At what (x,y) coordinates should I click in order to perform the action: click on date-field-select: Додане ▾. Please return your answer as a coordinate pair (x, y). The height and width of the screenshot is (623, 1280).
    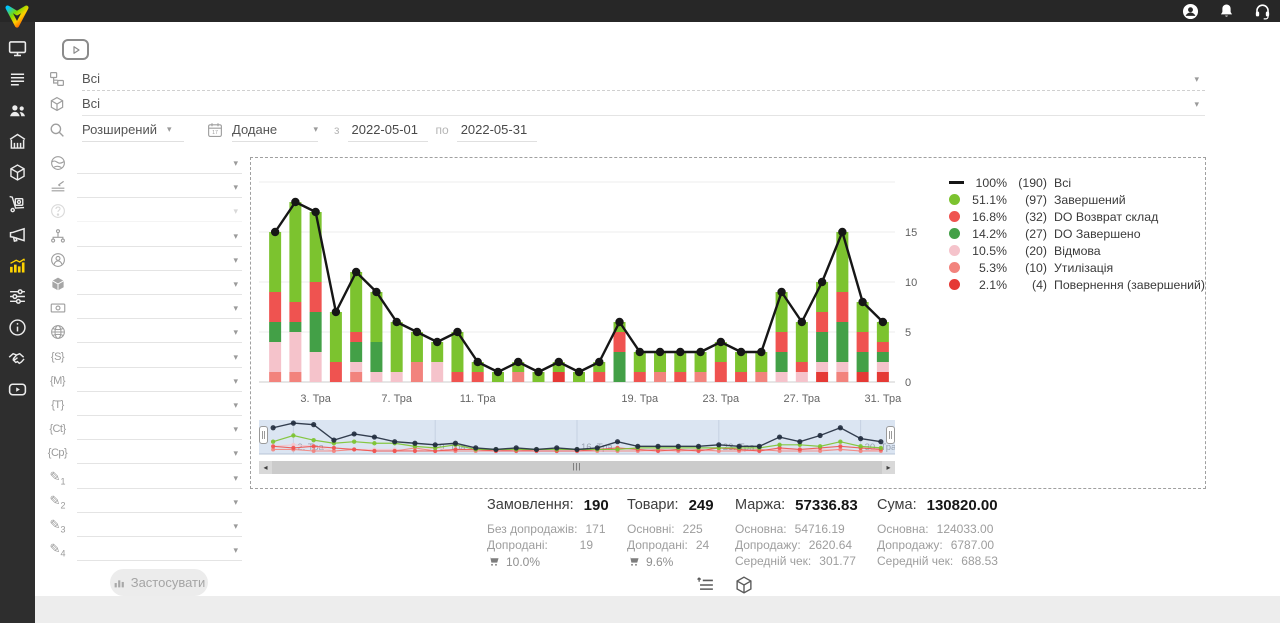
    Looking at the image, I should click on (275, 130).